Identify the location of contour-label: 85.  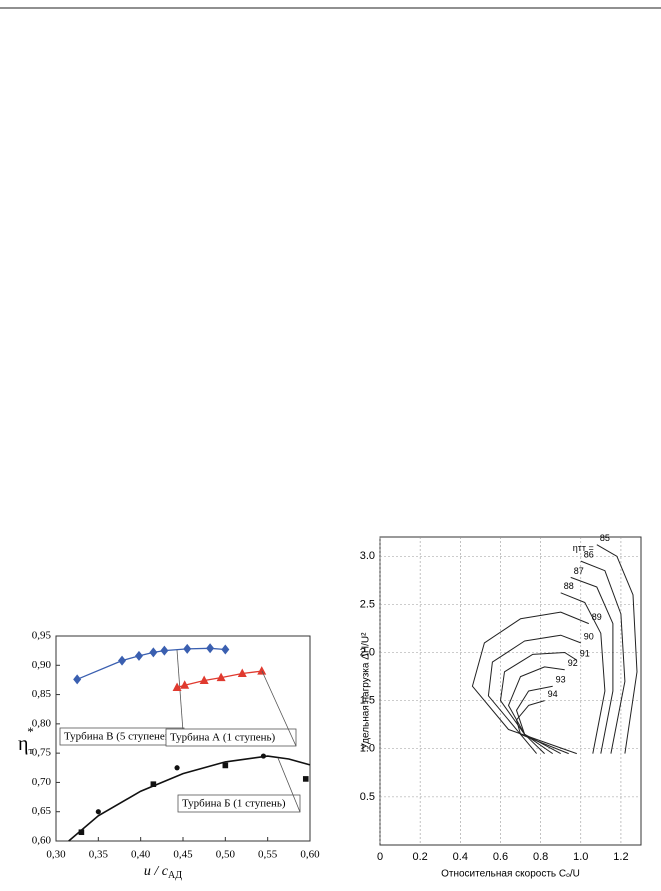
(605, 538).